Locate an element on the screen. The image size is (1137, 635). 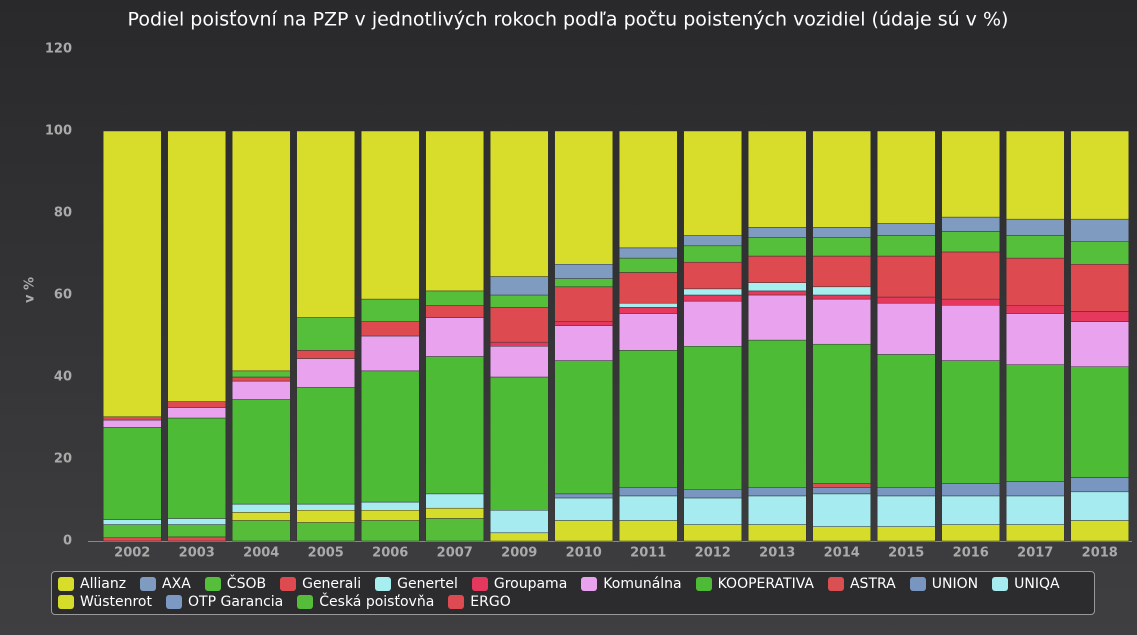
x-tick-label: 2006 is located at coordinates (390, 553).